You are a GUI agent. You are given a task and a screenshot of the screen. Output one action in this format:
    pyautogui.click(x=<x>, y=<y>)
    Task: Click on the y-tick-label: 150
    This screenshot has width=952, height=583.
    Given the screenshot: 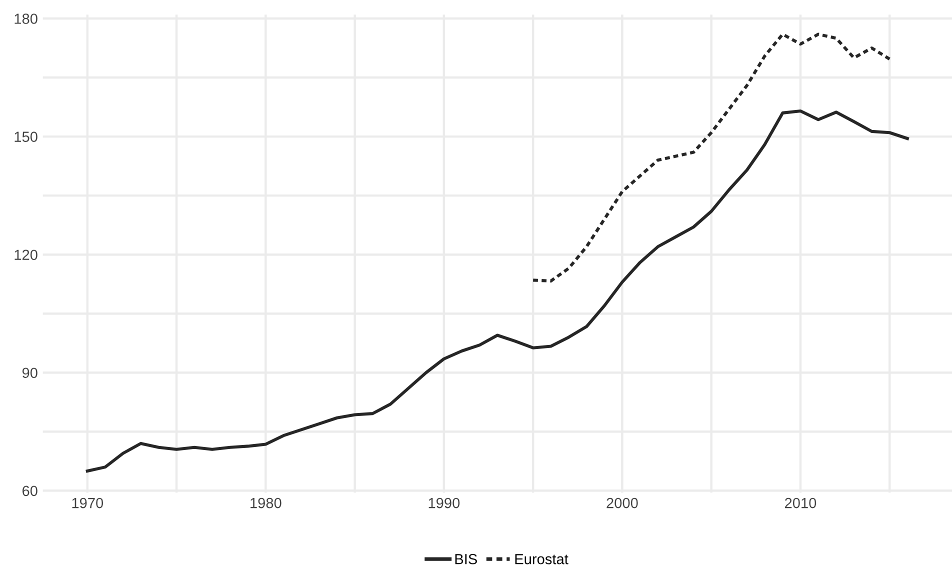 What is the action you would take?
    pyautogui.click(x=26, y=137)
    